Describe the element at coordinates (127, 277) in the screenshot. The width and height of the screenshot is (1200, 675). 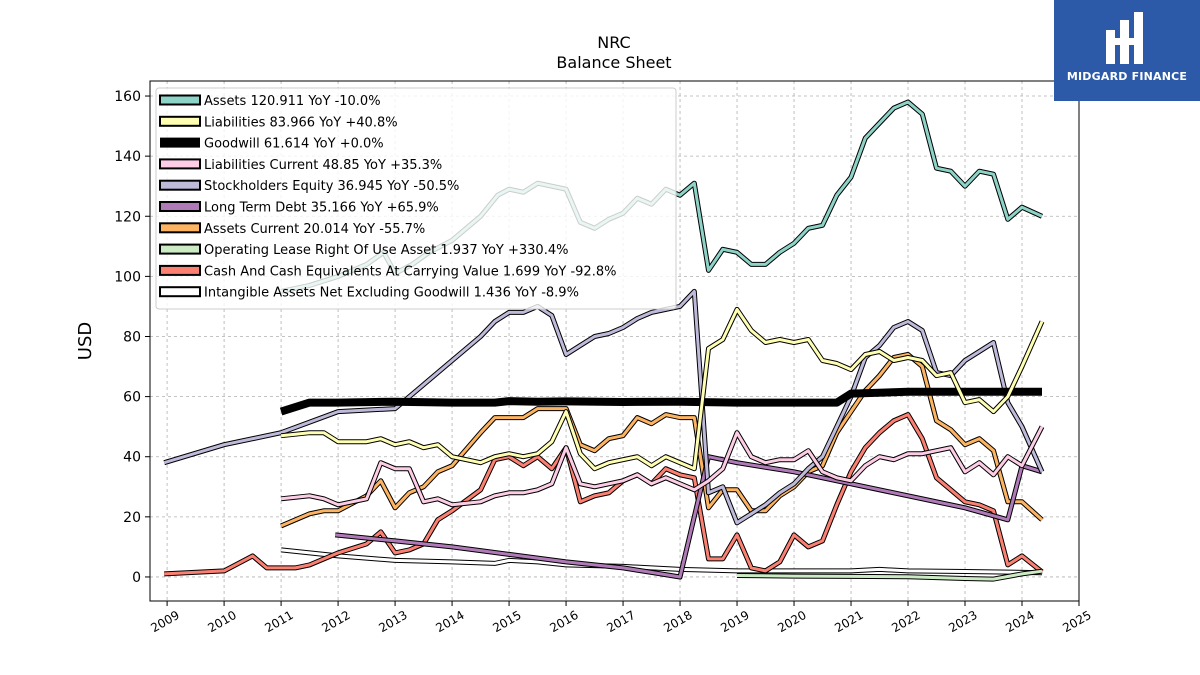
I see `y-tick-label: 100` at that location.